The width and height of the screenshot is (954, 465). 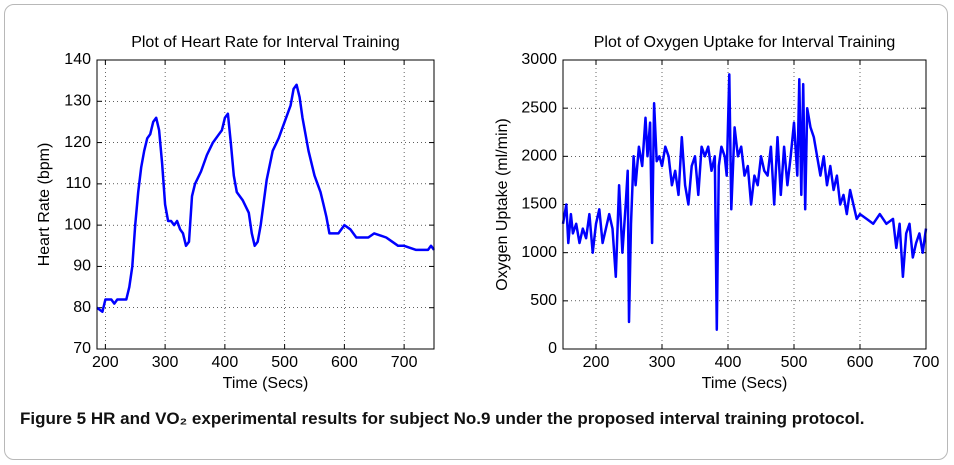 What do you see at coordinates (265, 42) in the screenshot?
I see `chart-title: Plot of Heart Rate for Interval Training` at bounding box center [265, 42].